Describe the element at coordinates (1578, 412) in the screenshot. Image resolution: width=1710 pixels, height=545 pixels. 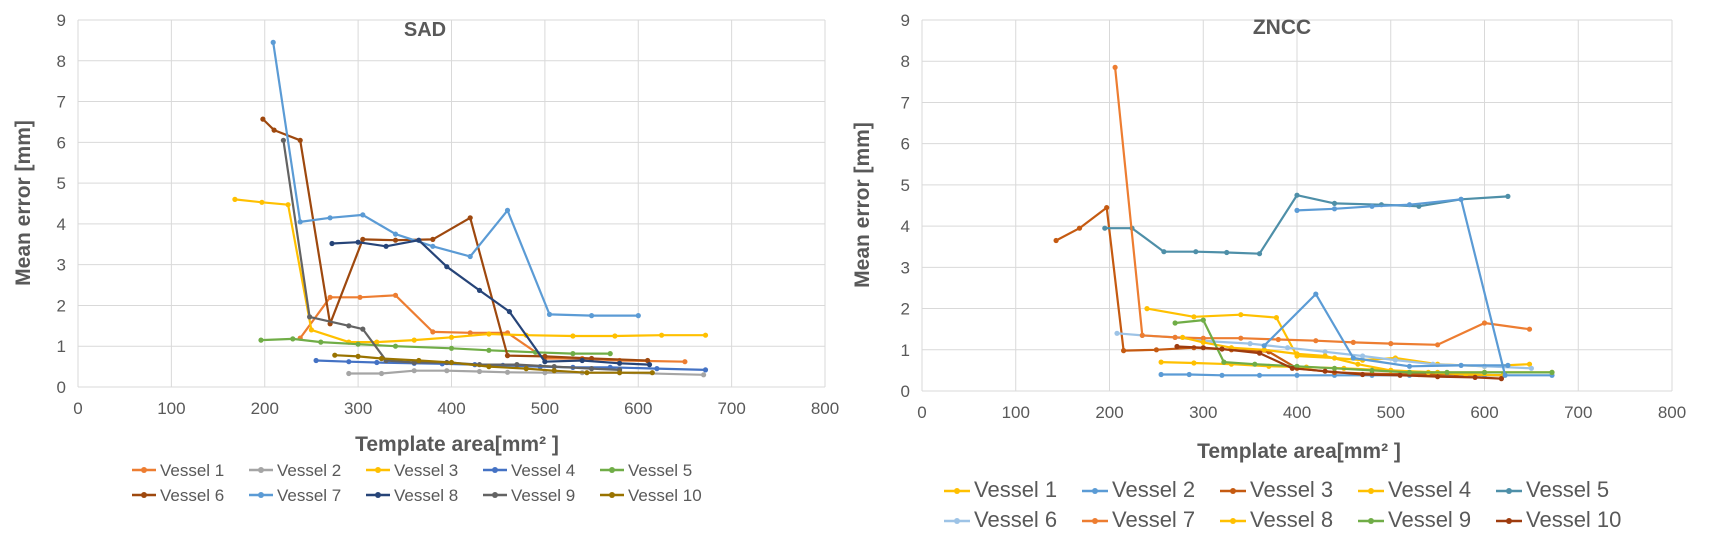
I see `x-tick-label: 700` at that location.